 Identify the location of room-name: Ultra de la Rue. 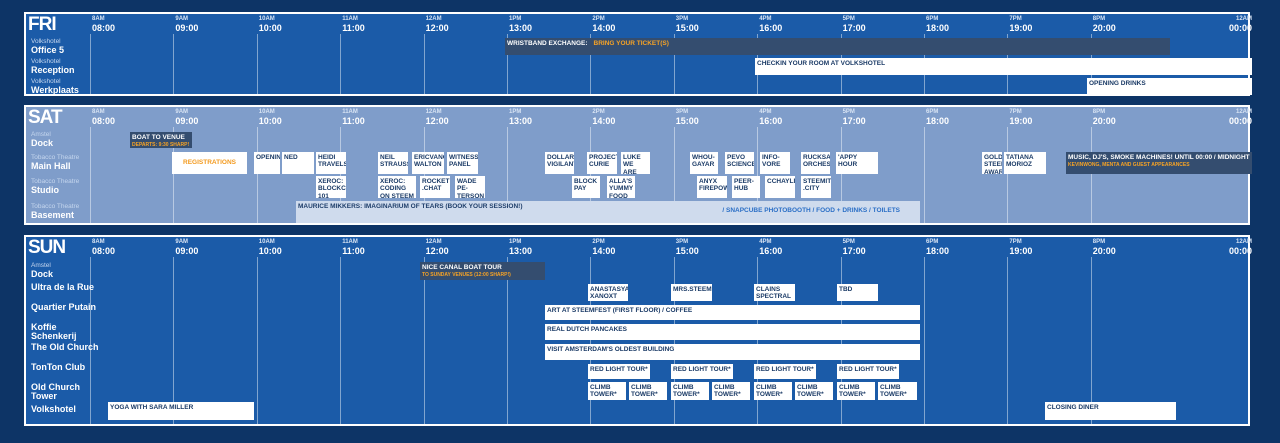
(63, 287).